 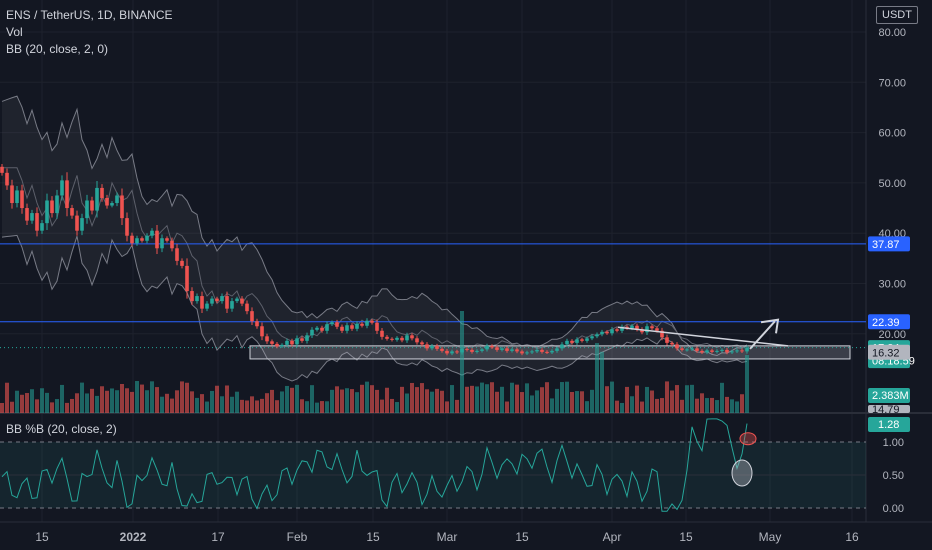 What do you see at coordinates (897, 15) in the screenshot?
I see `currency-badge: USDT` at bounding box center [897, 15].